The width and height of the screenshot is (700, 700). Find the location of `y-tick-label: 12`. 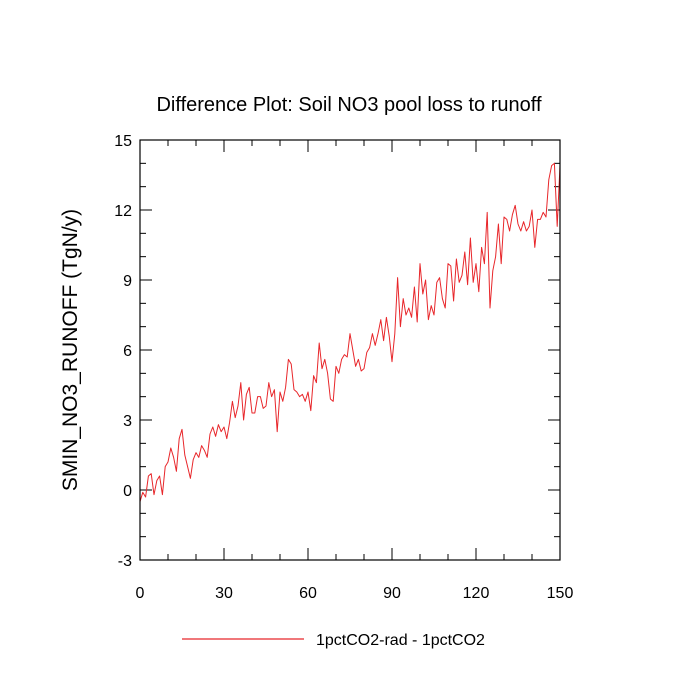

y-tick-label: 12 is located at coordinates (123, 211).